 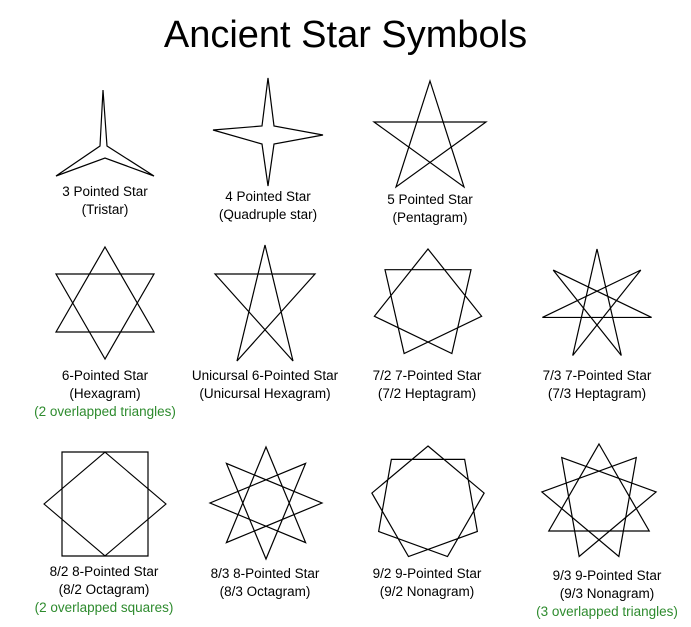 I want to click on nonagram-9-2-name: 9/2 9-Pointed Star, so click(x=427, y=573).